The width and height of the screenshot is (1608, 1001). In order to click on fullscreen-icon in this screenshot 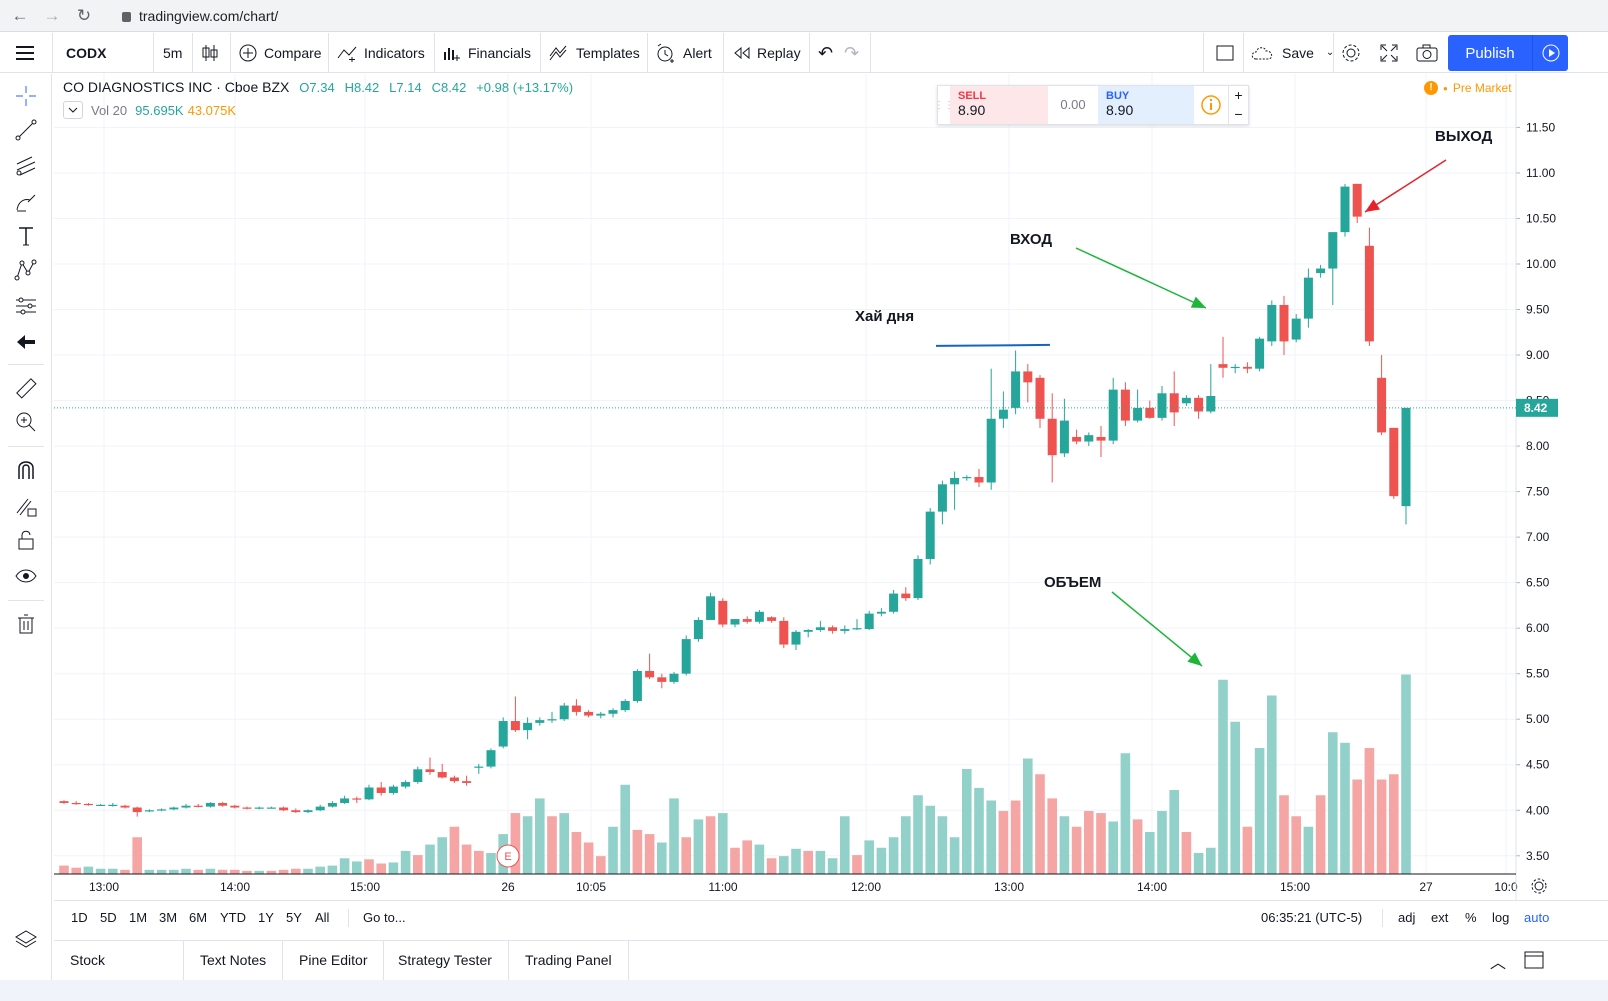, I will do `click(1389, 53)`.